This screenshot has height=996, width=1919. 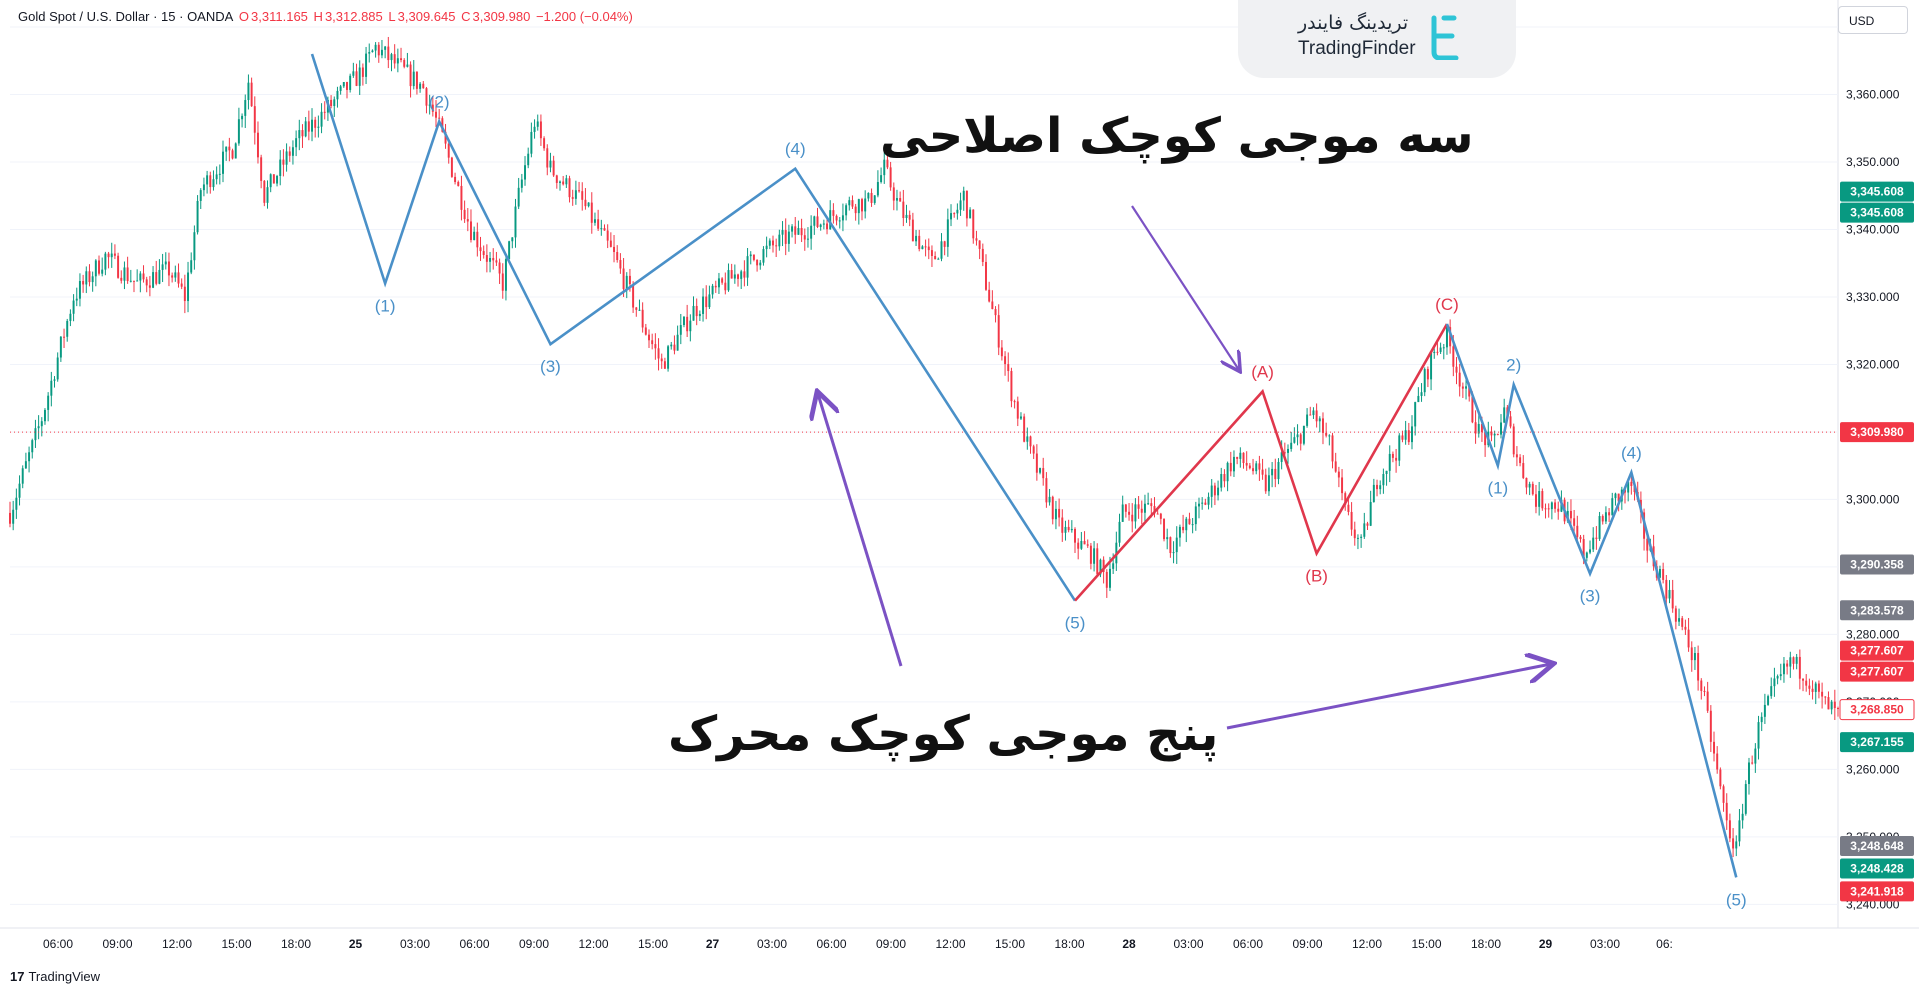 I want to click on corrective-pointer-arrow, so click(x=1185, y=287).